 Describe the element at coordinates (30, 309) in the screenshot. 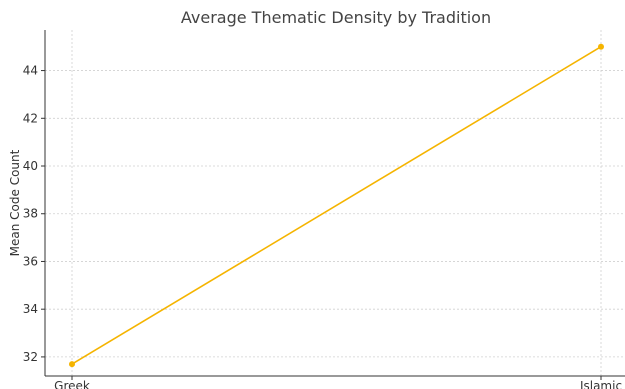

I see `y-tick-label: 34` at that location.